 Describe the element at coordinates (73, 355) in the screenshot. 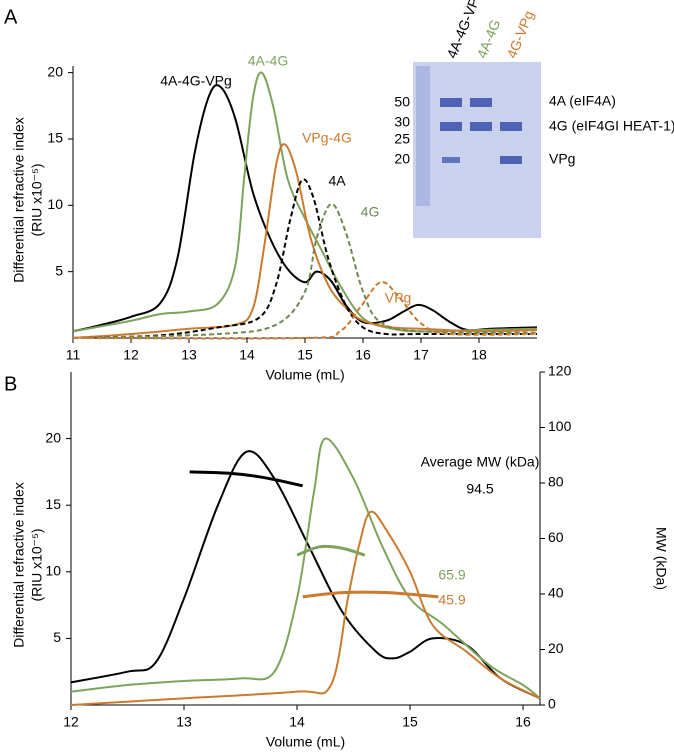

I see `x-tick-label: 11` at that location.